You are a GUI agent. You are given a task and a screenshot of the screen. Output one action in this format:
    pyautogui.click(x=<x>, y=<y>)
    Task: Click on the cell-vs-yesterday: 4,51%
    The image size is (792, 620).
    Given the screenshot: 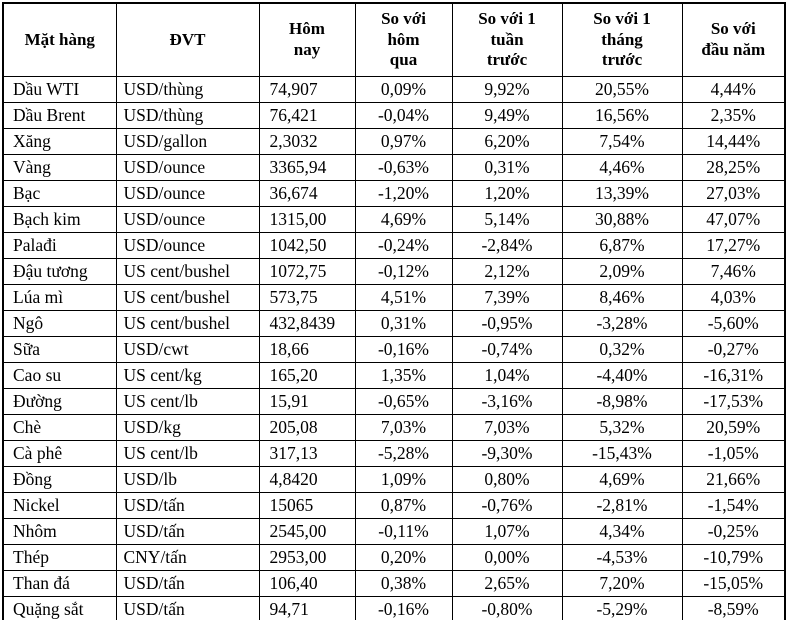 What is the action you would take?
    pyautogui.click(x=403, y=297)
    